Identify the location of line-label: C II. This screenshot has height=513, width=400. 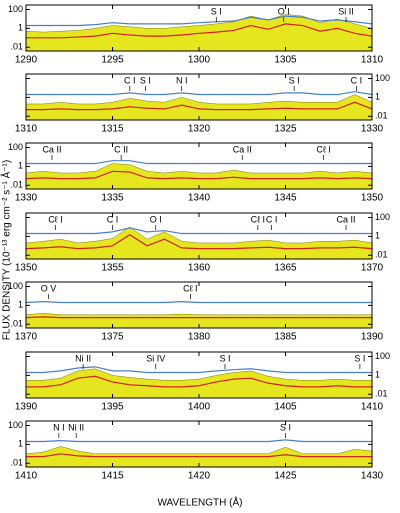
(121, 149).